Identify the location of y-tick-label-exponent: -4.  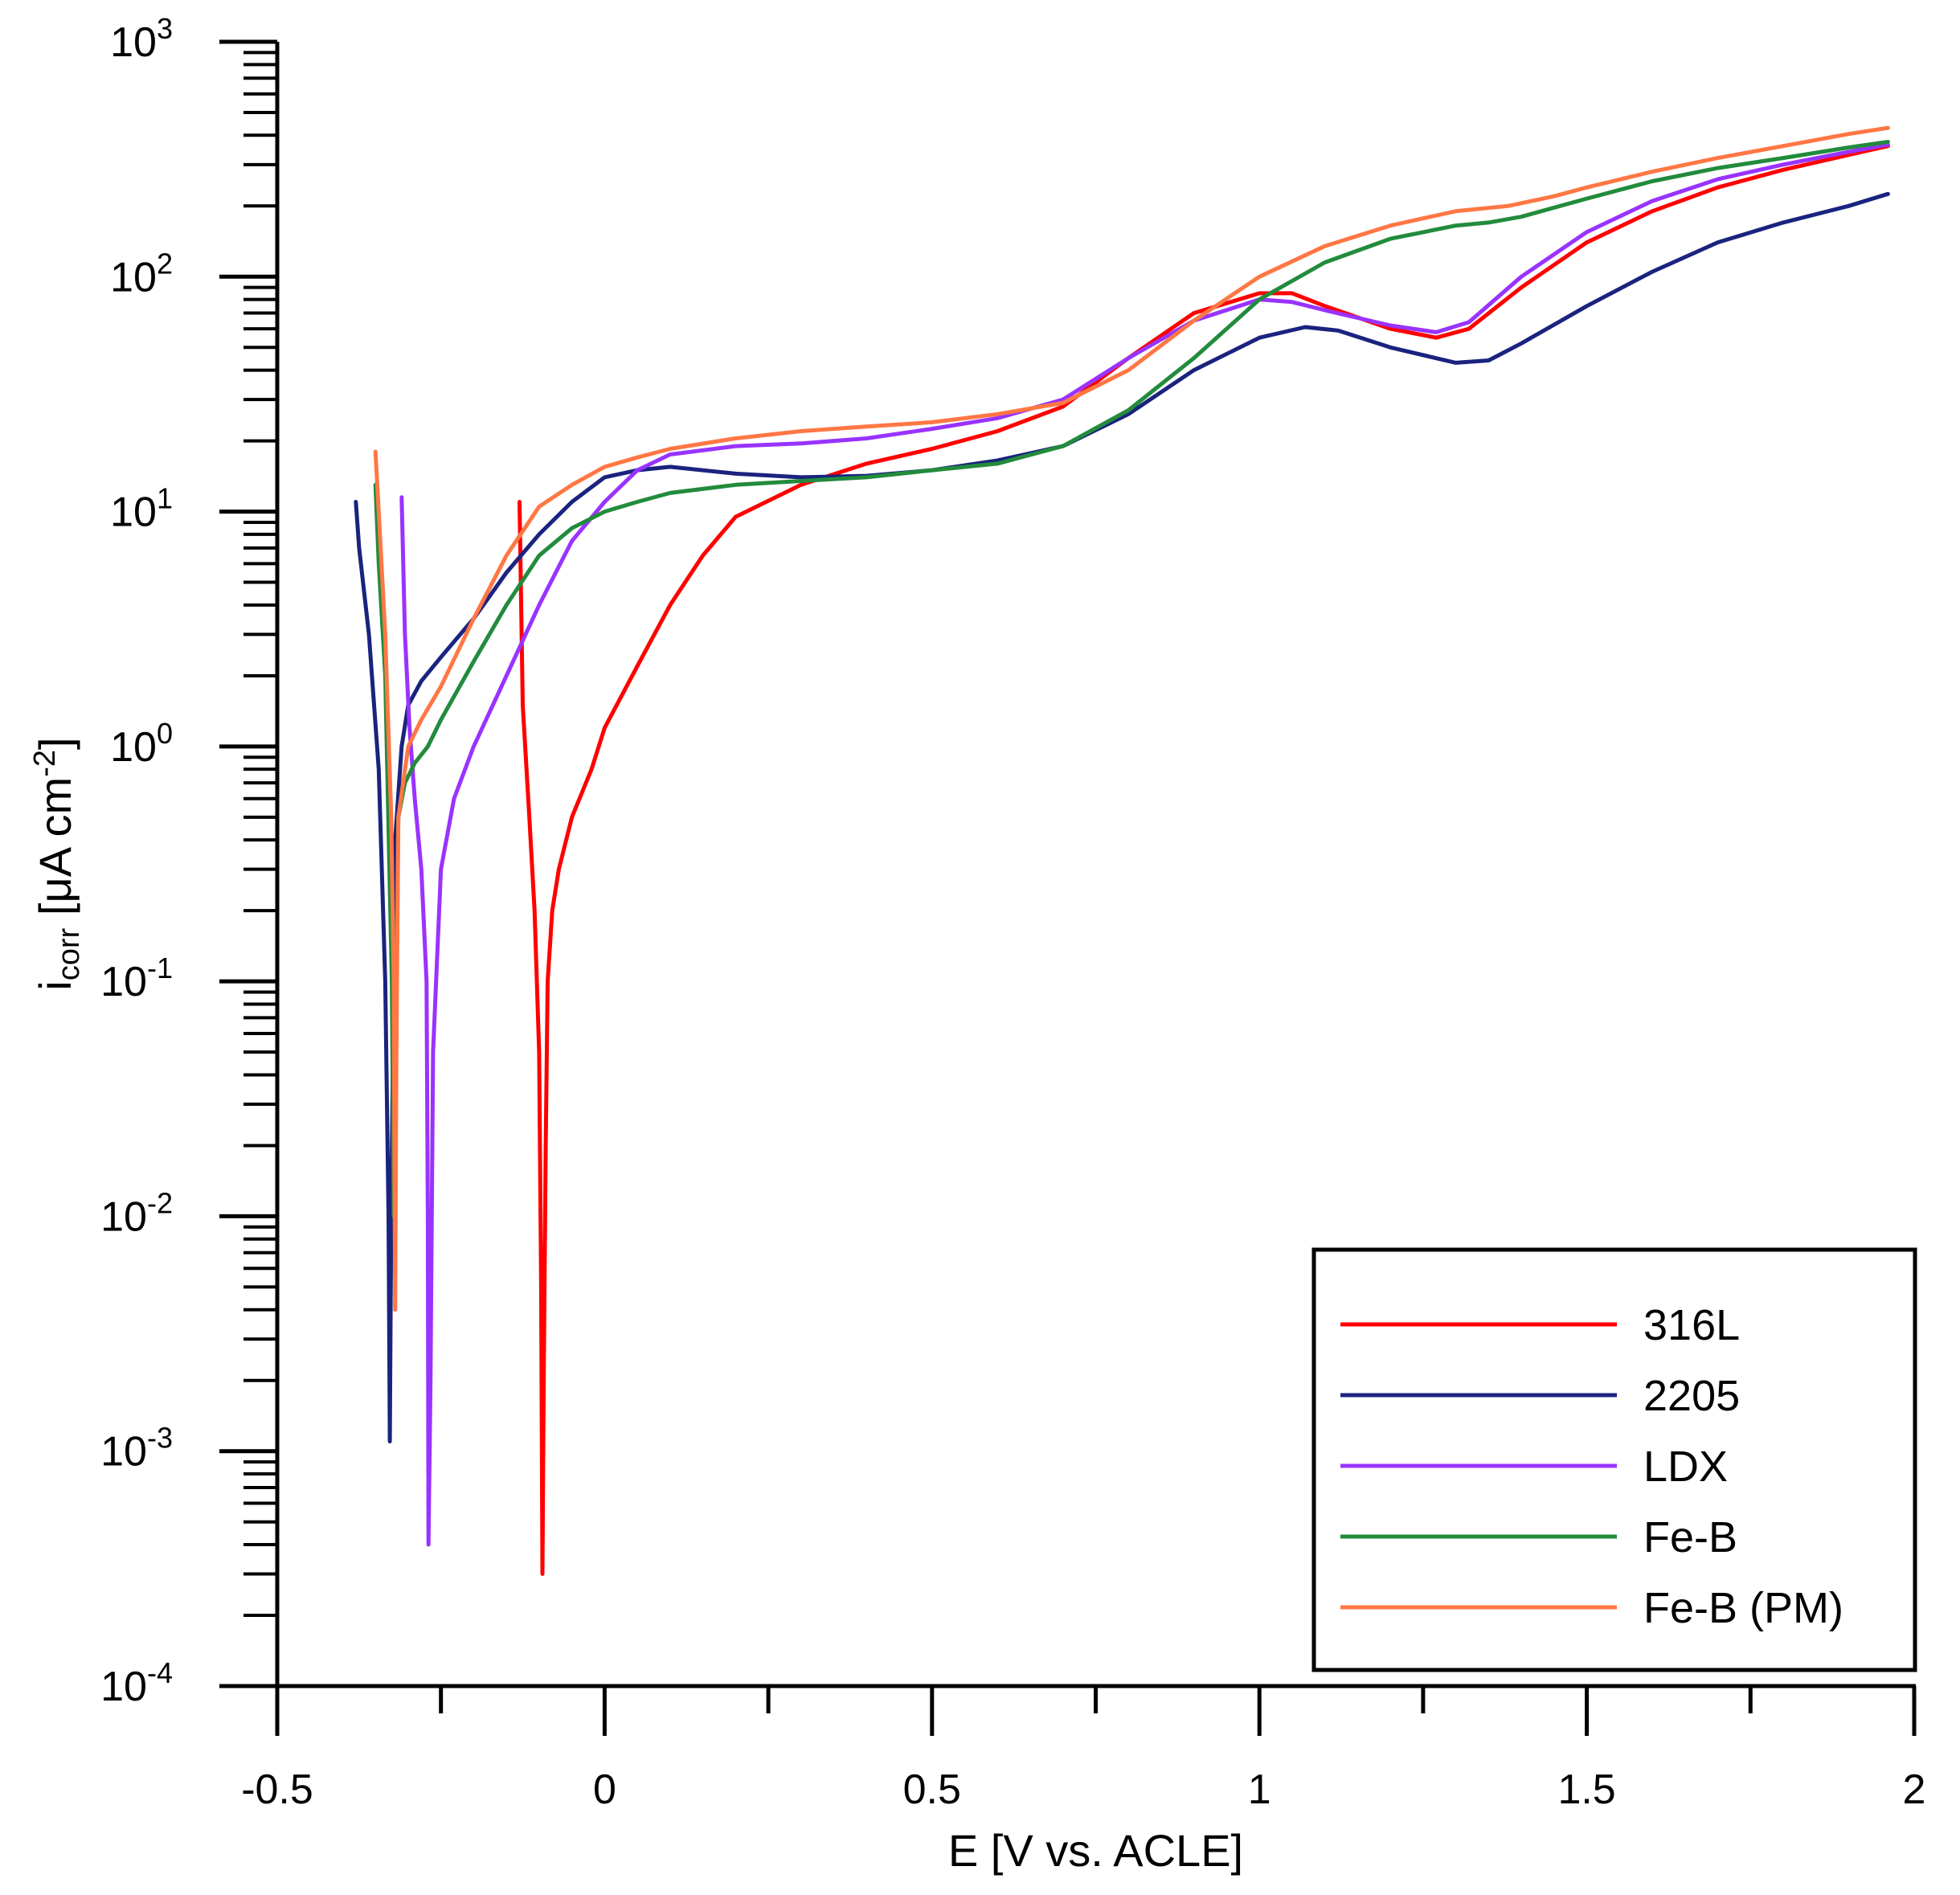
(160, 1673).